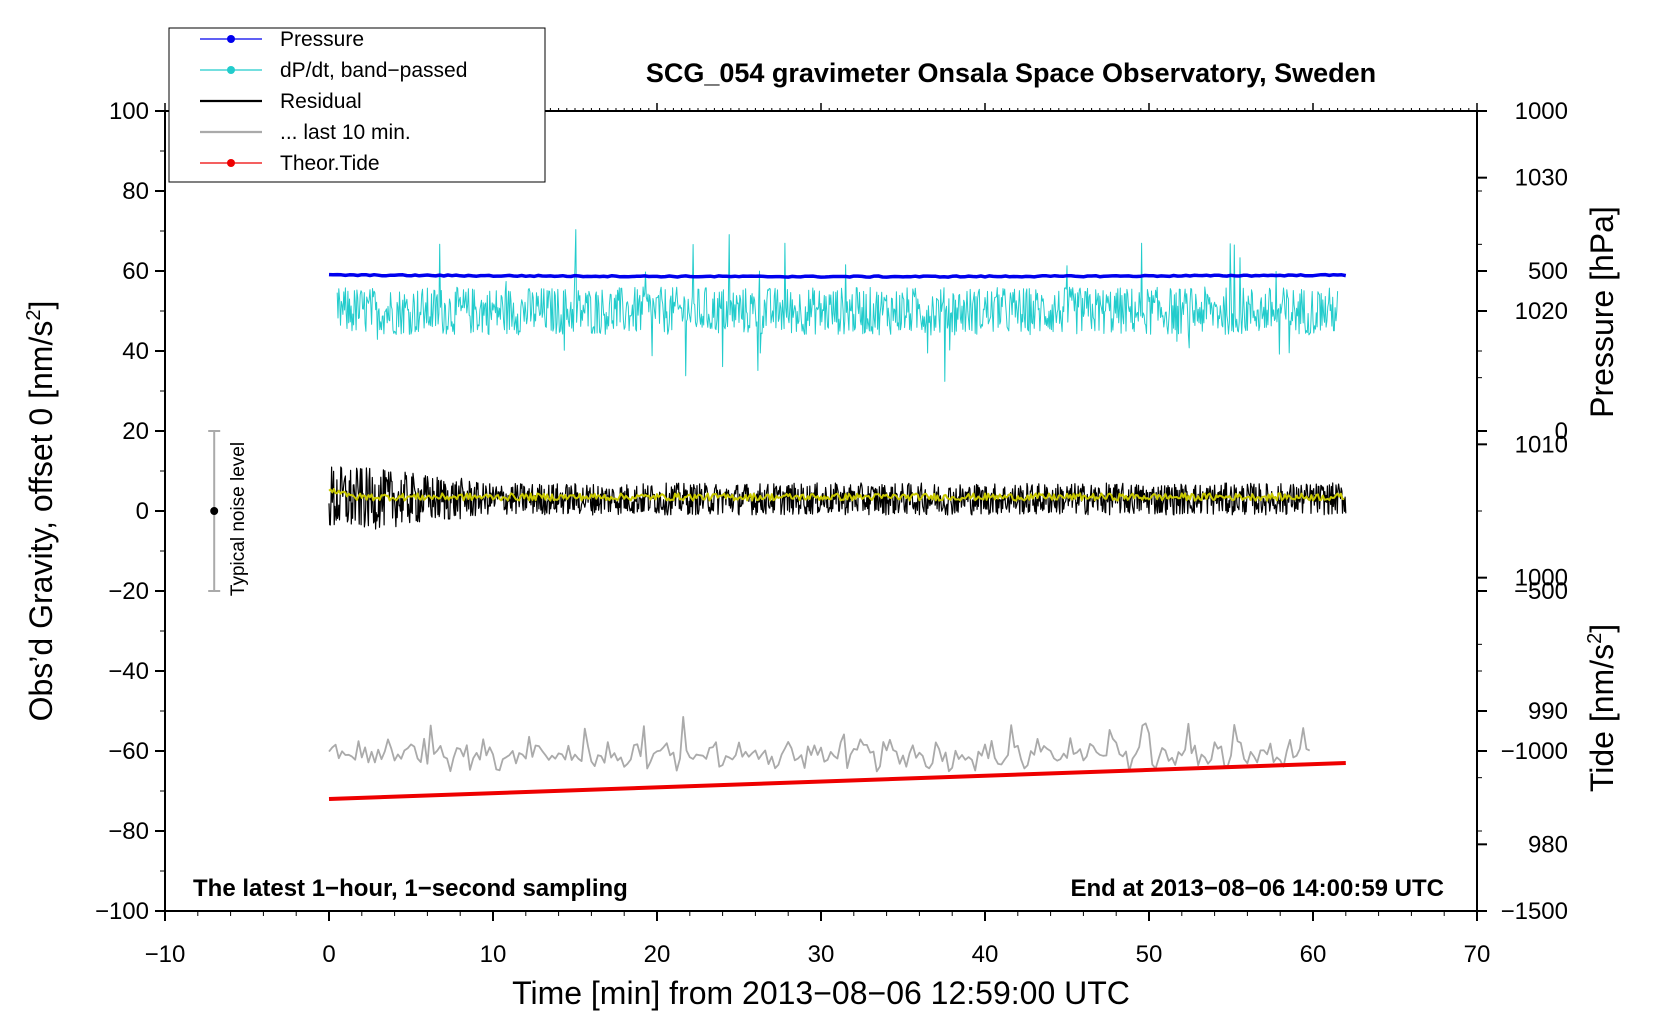  I want to click on noise-bar-label: Typical noise level, so click(238, 519).